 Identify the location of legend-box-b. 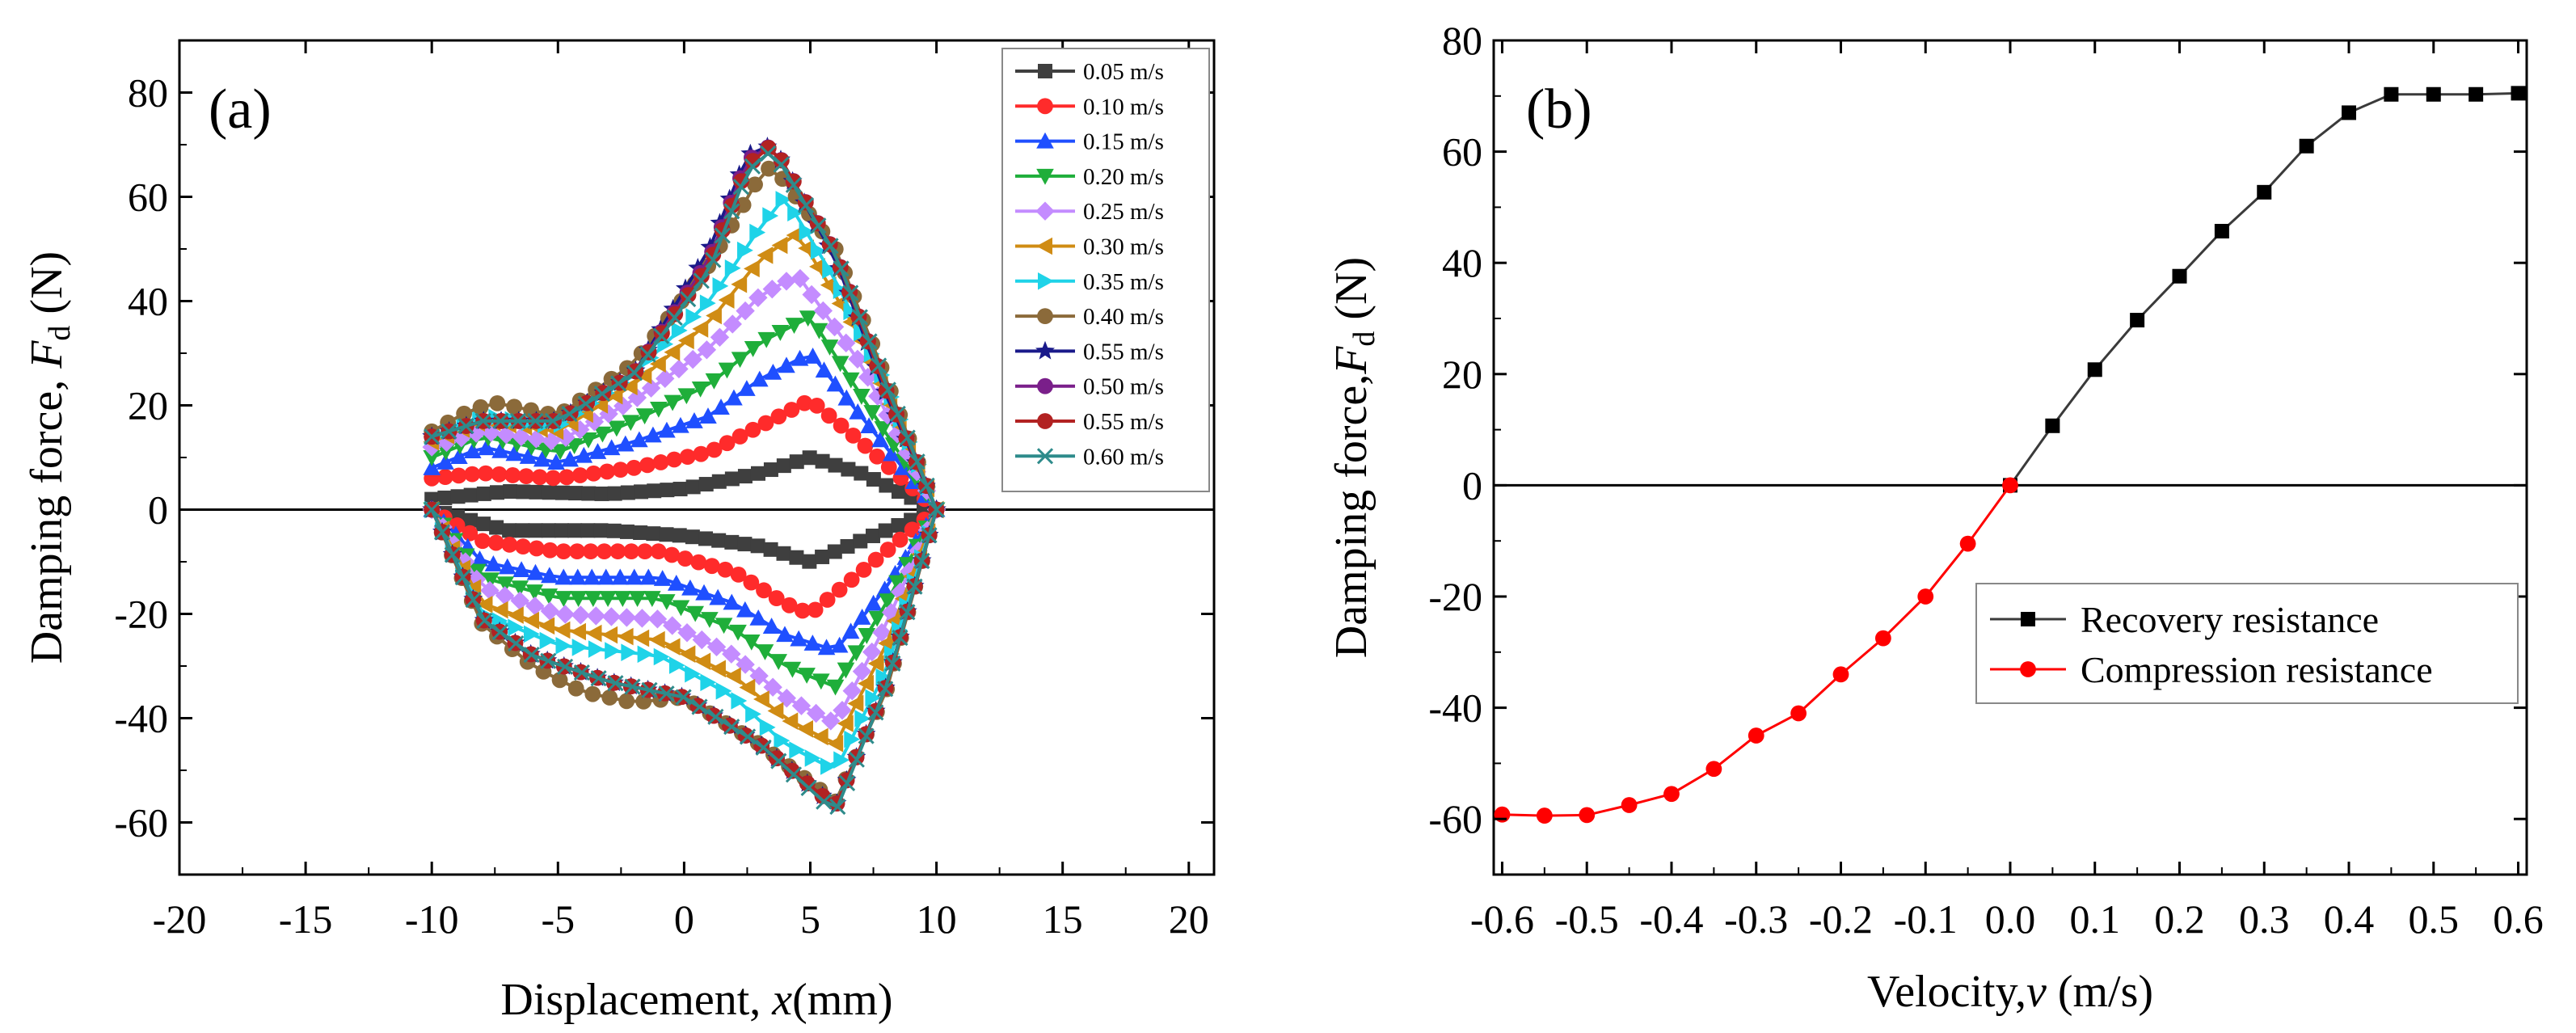
(2247, 644).